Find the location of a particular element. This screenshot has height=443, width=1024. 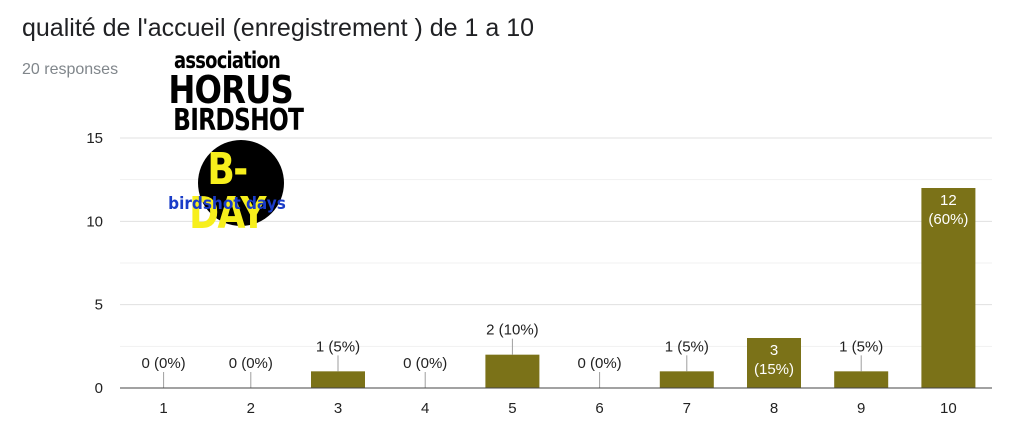

response-count: 20 responses is located at coordinates (70, 69).